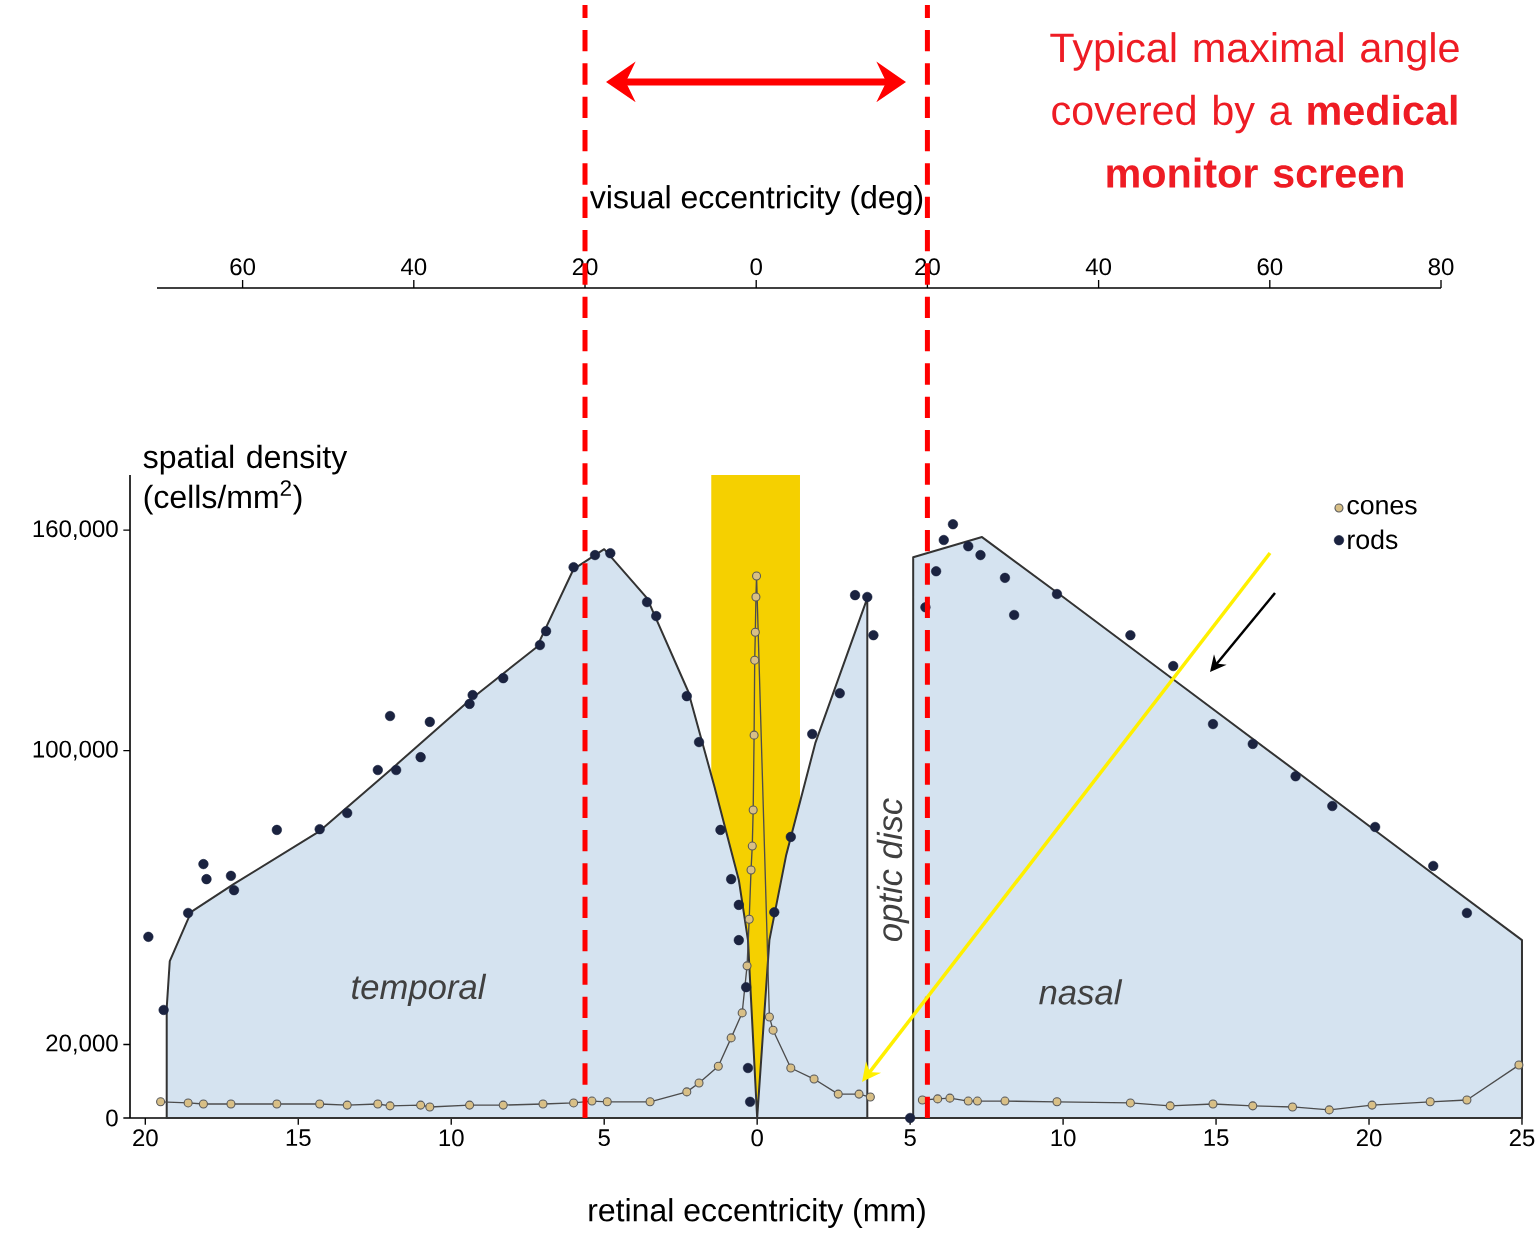 This screenshot has width=1536, height=1237. Describe the element at coordinates (414, 267) in the screenshot. I see `x2-tick-label: 40` at that location.